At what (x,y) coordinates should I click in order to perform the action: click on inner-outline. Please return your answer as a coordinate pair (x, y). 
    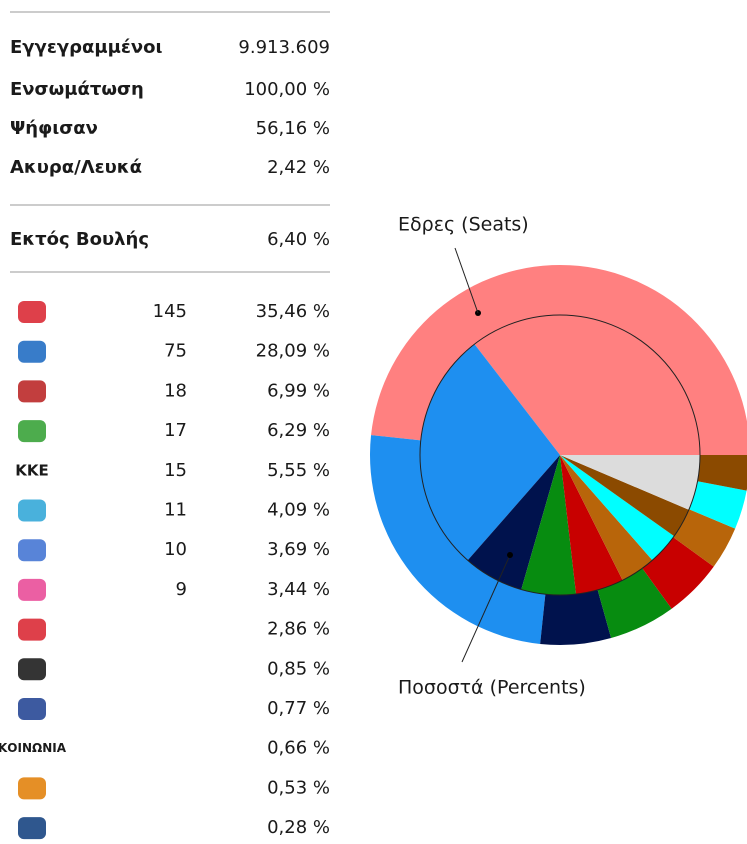
    Looking at the image, I should click on (560, 455).